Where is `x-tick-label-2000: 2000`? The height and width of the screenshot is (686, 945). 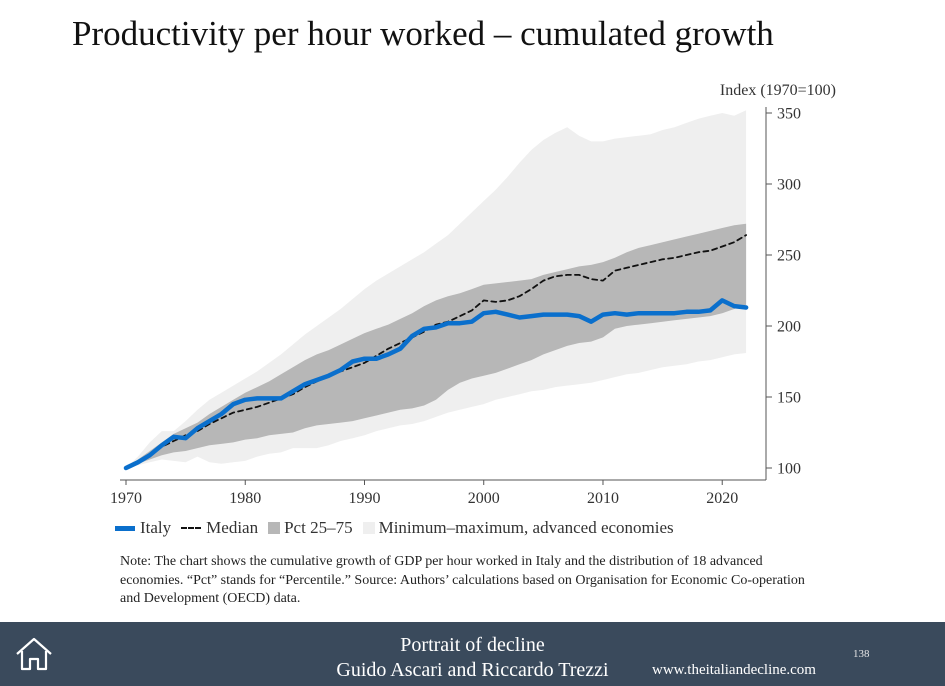 x-tick-label-2000: 2000 is located at coordinates (484, 498).